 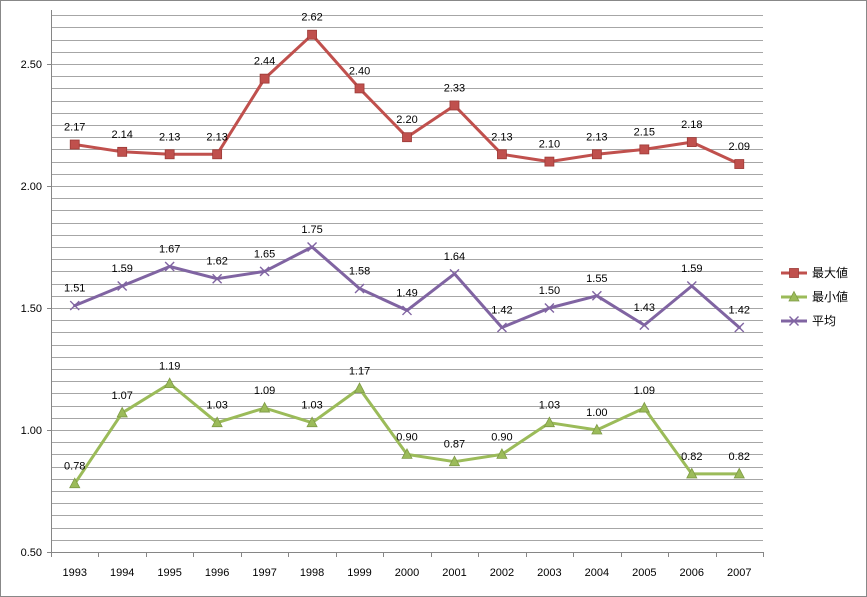 I want to click on data-label: 2.20, so click(x=406, y=120).